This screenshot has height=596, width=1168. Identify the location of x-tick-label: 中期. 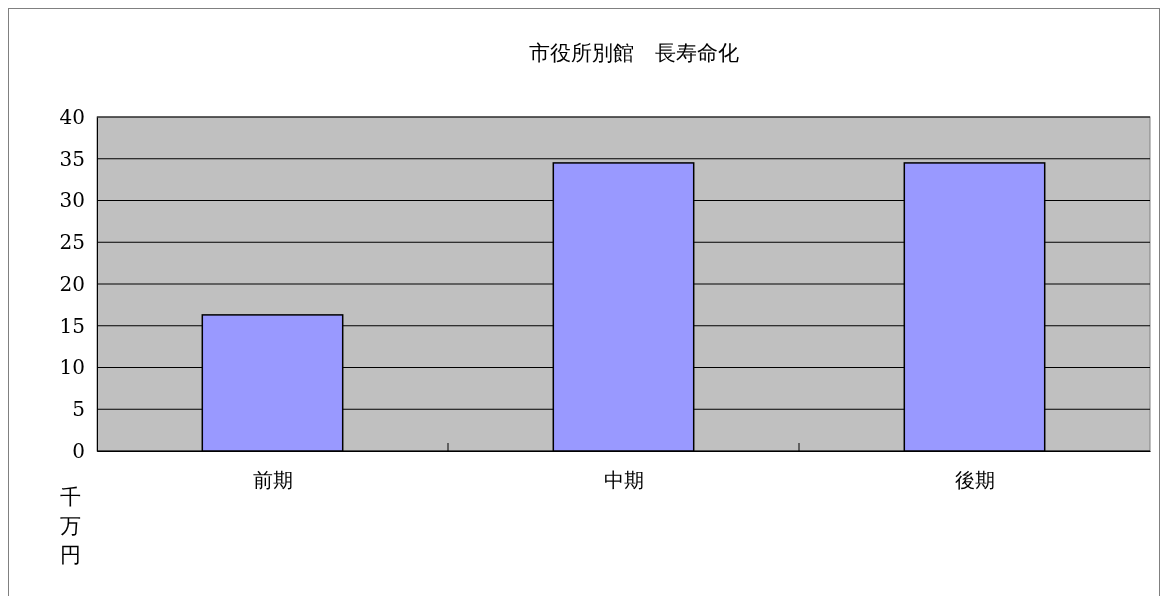
(623, 480).